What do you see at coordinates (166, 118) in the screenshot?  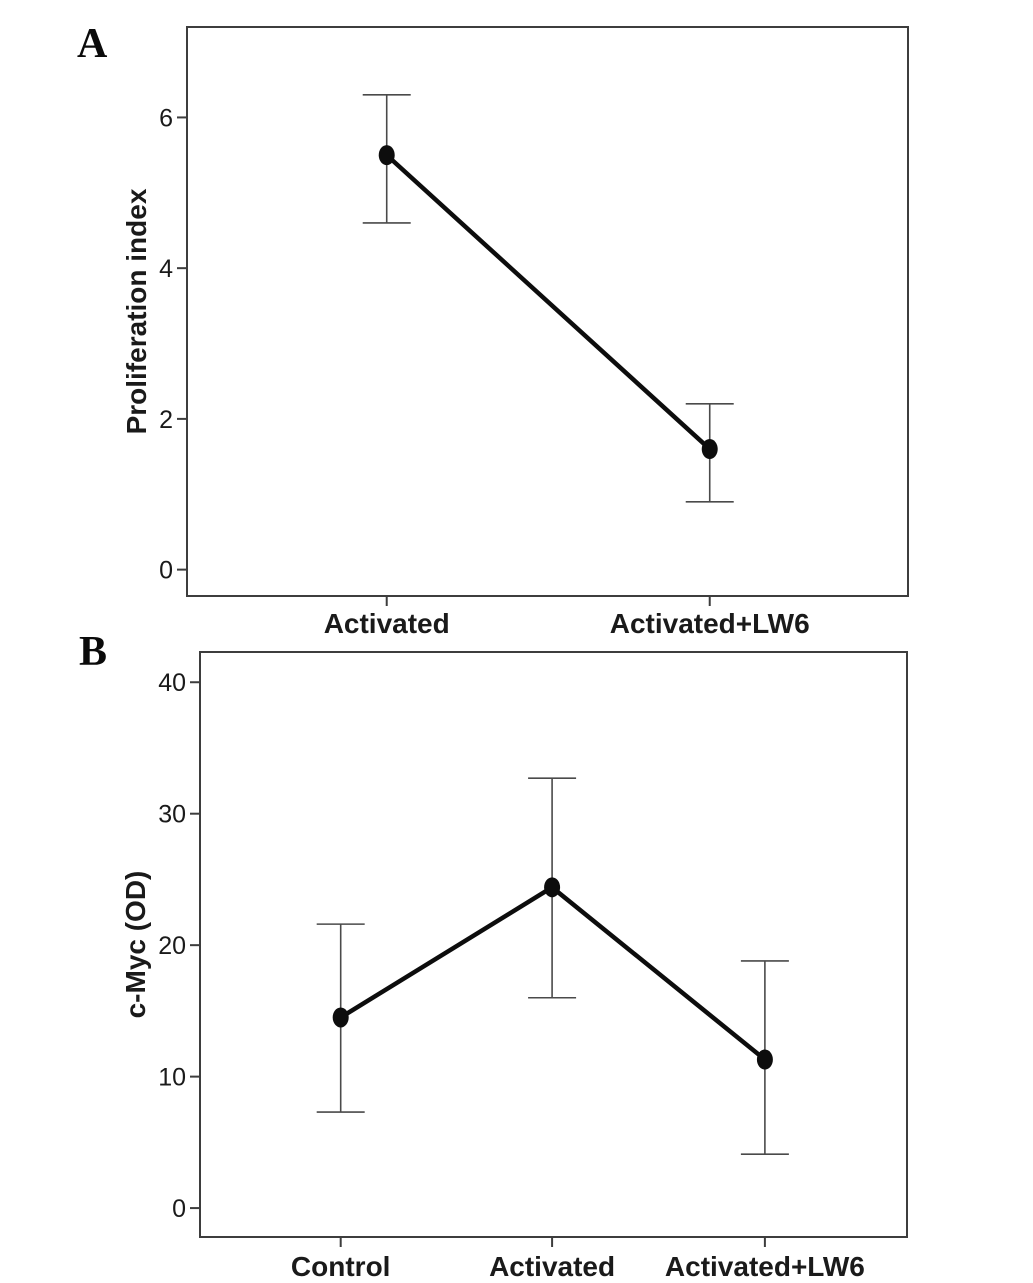 I see `y-tick-label: 6` at bounding box center [166, 118].